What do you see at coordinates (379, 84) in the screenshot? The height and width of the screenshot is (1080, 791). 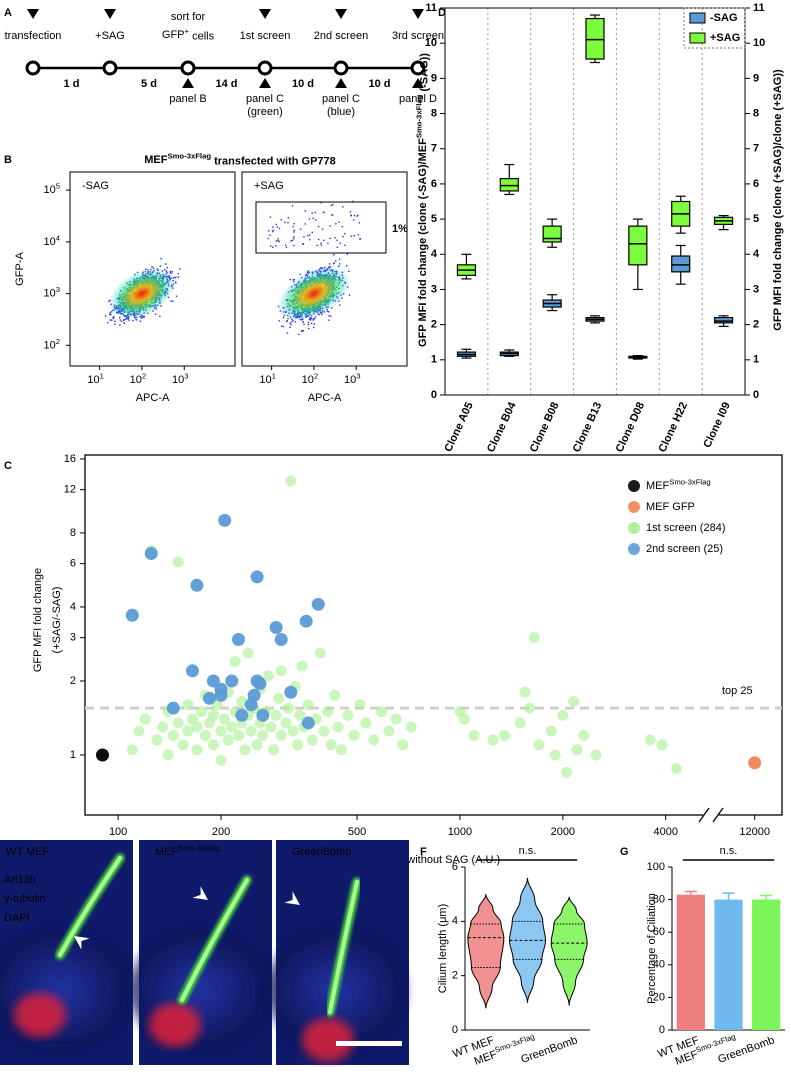 I see `interval-label: 10 d` at bounding box center [379, 84].